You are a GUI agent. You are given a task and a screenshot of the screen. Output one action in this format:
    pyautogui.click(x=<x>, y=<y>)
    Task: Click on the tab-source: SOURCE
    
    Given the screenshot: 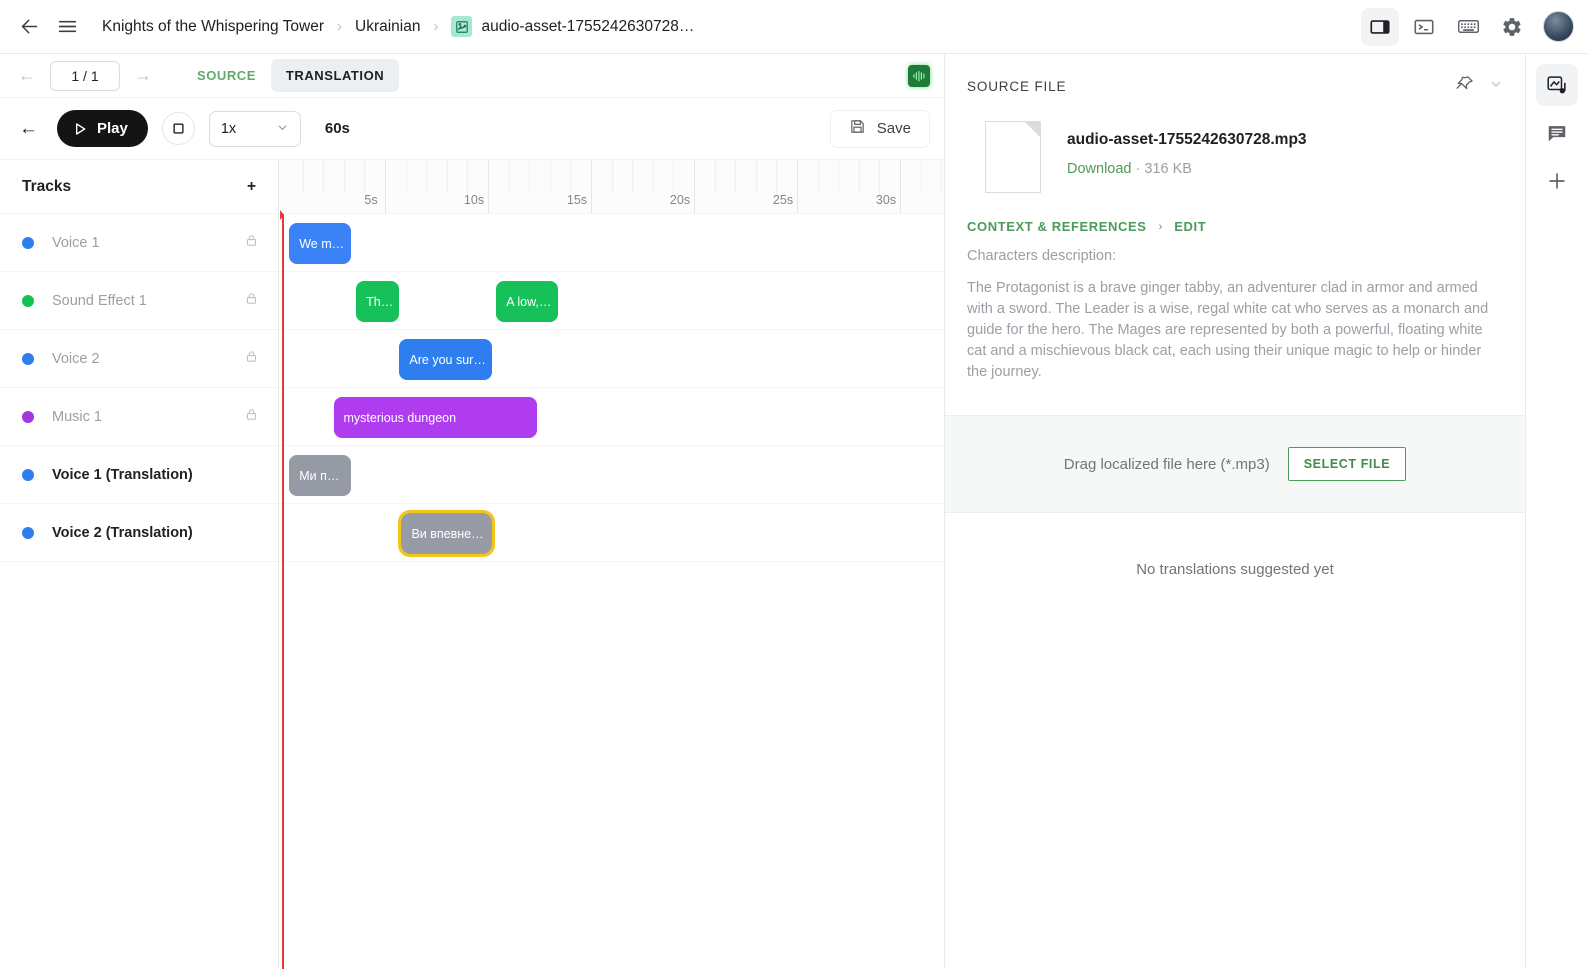 What is the action you would take?
    pyautogui.click(x=226, y=75)
    